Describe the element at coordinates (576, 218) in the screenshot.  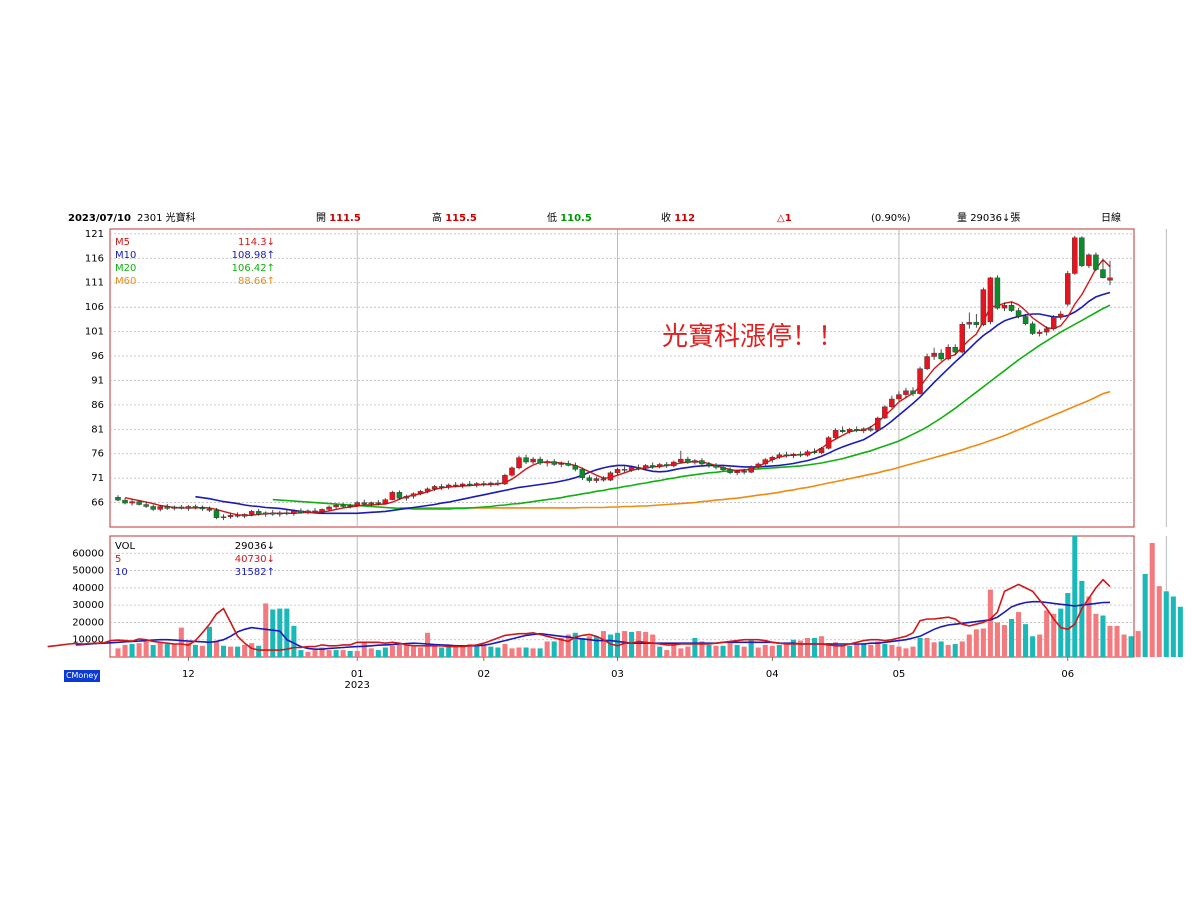
I see `low-value: 110.5` at that location.